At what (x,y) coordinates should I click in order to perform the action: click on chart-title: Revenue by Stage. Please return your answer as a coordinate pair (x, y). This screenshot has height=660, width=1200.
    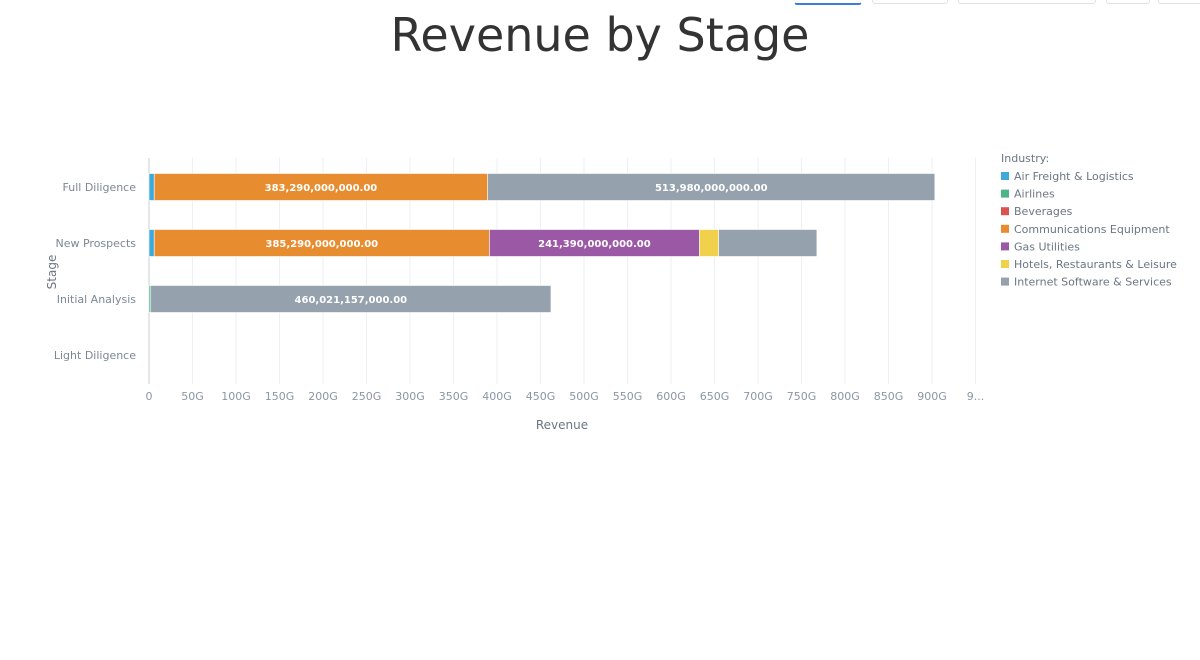
    Looking at the image, I should click on (600, 35).